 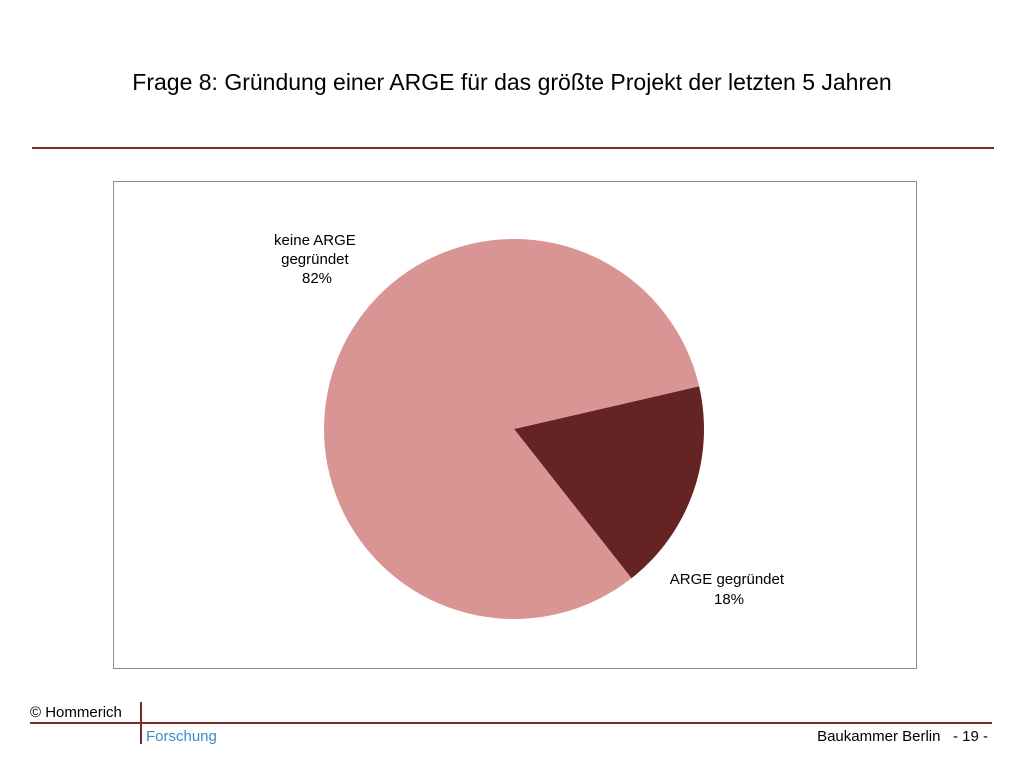 What do you see at coordinates (727, 579) in the screenshot?
I see `slice-label-line: ARGE gegründet` at bounding box center [727, 579].